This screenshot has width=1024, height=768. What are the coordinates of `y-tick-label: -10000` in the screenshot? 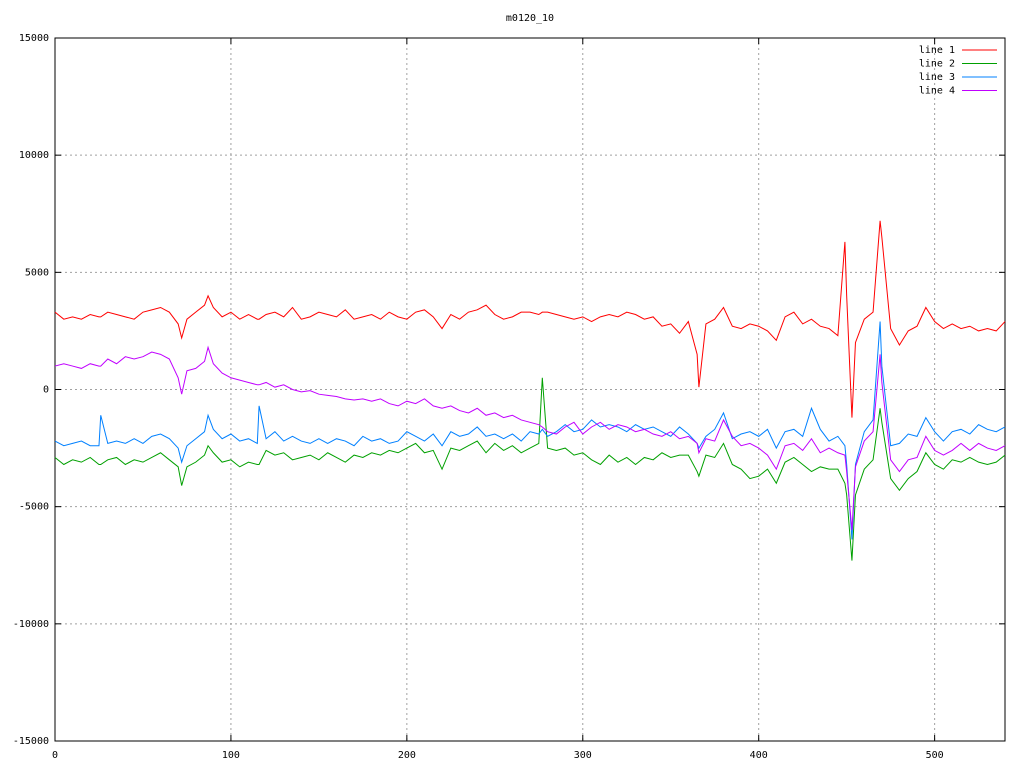 It's located at (31, 624).